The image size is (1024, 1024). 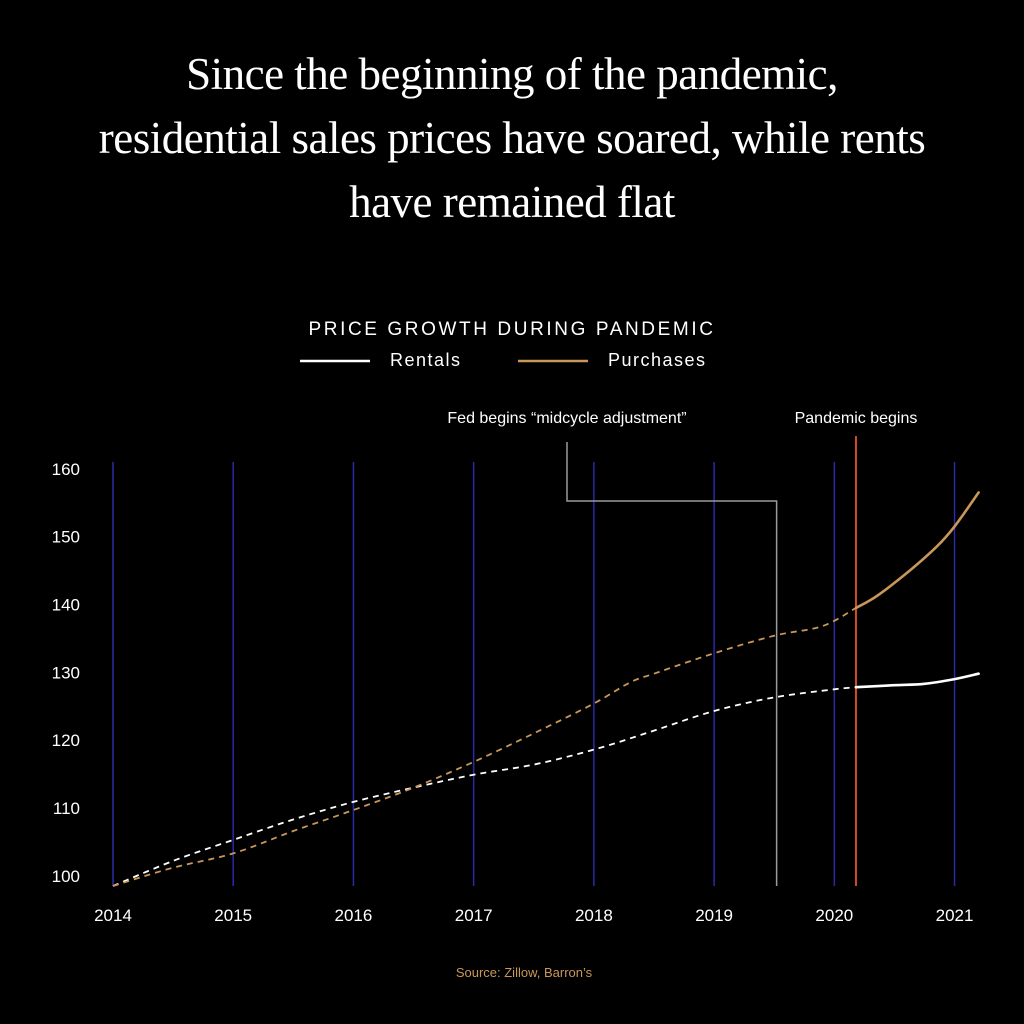 What do you see at coordinates (594, 915) in the screenshot?
I see `x-tick-label-2018: 2018` at bounding box center [594, 915].